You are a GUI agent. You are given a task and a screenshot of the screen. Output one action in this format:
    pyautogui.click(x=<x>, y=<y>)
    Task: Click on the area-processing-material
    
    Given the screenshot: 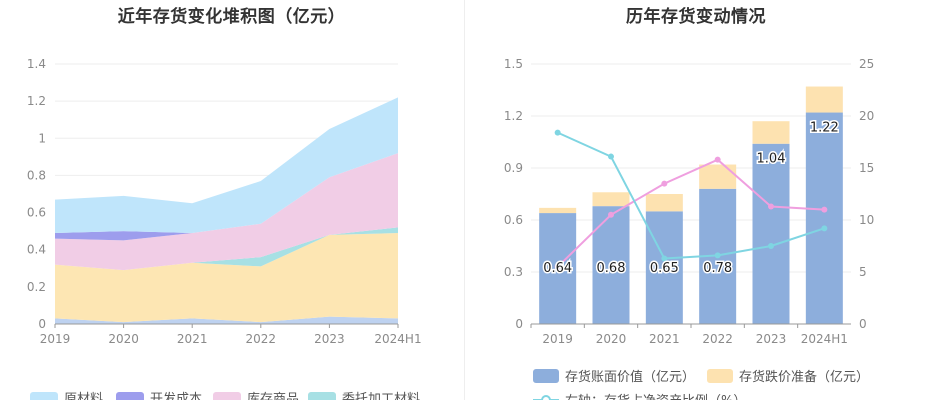 What is the action you would take?
    pyautogui.click(x=226, y=249)
    